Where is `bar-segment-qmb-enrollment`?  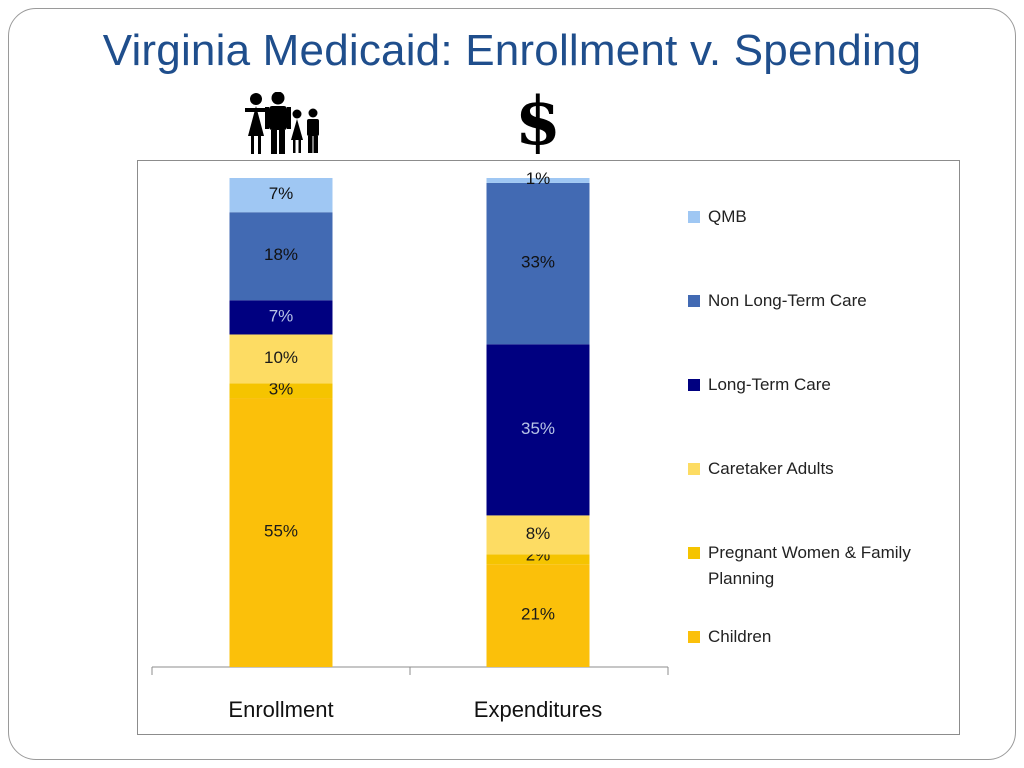 bar-segment-qmb-enrollment is located at coordinates (281, 195).